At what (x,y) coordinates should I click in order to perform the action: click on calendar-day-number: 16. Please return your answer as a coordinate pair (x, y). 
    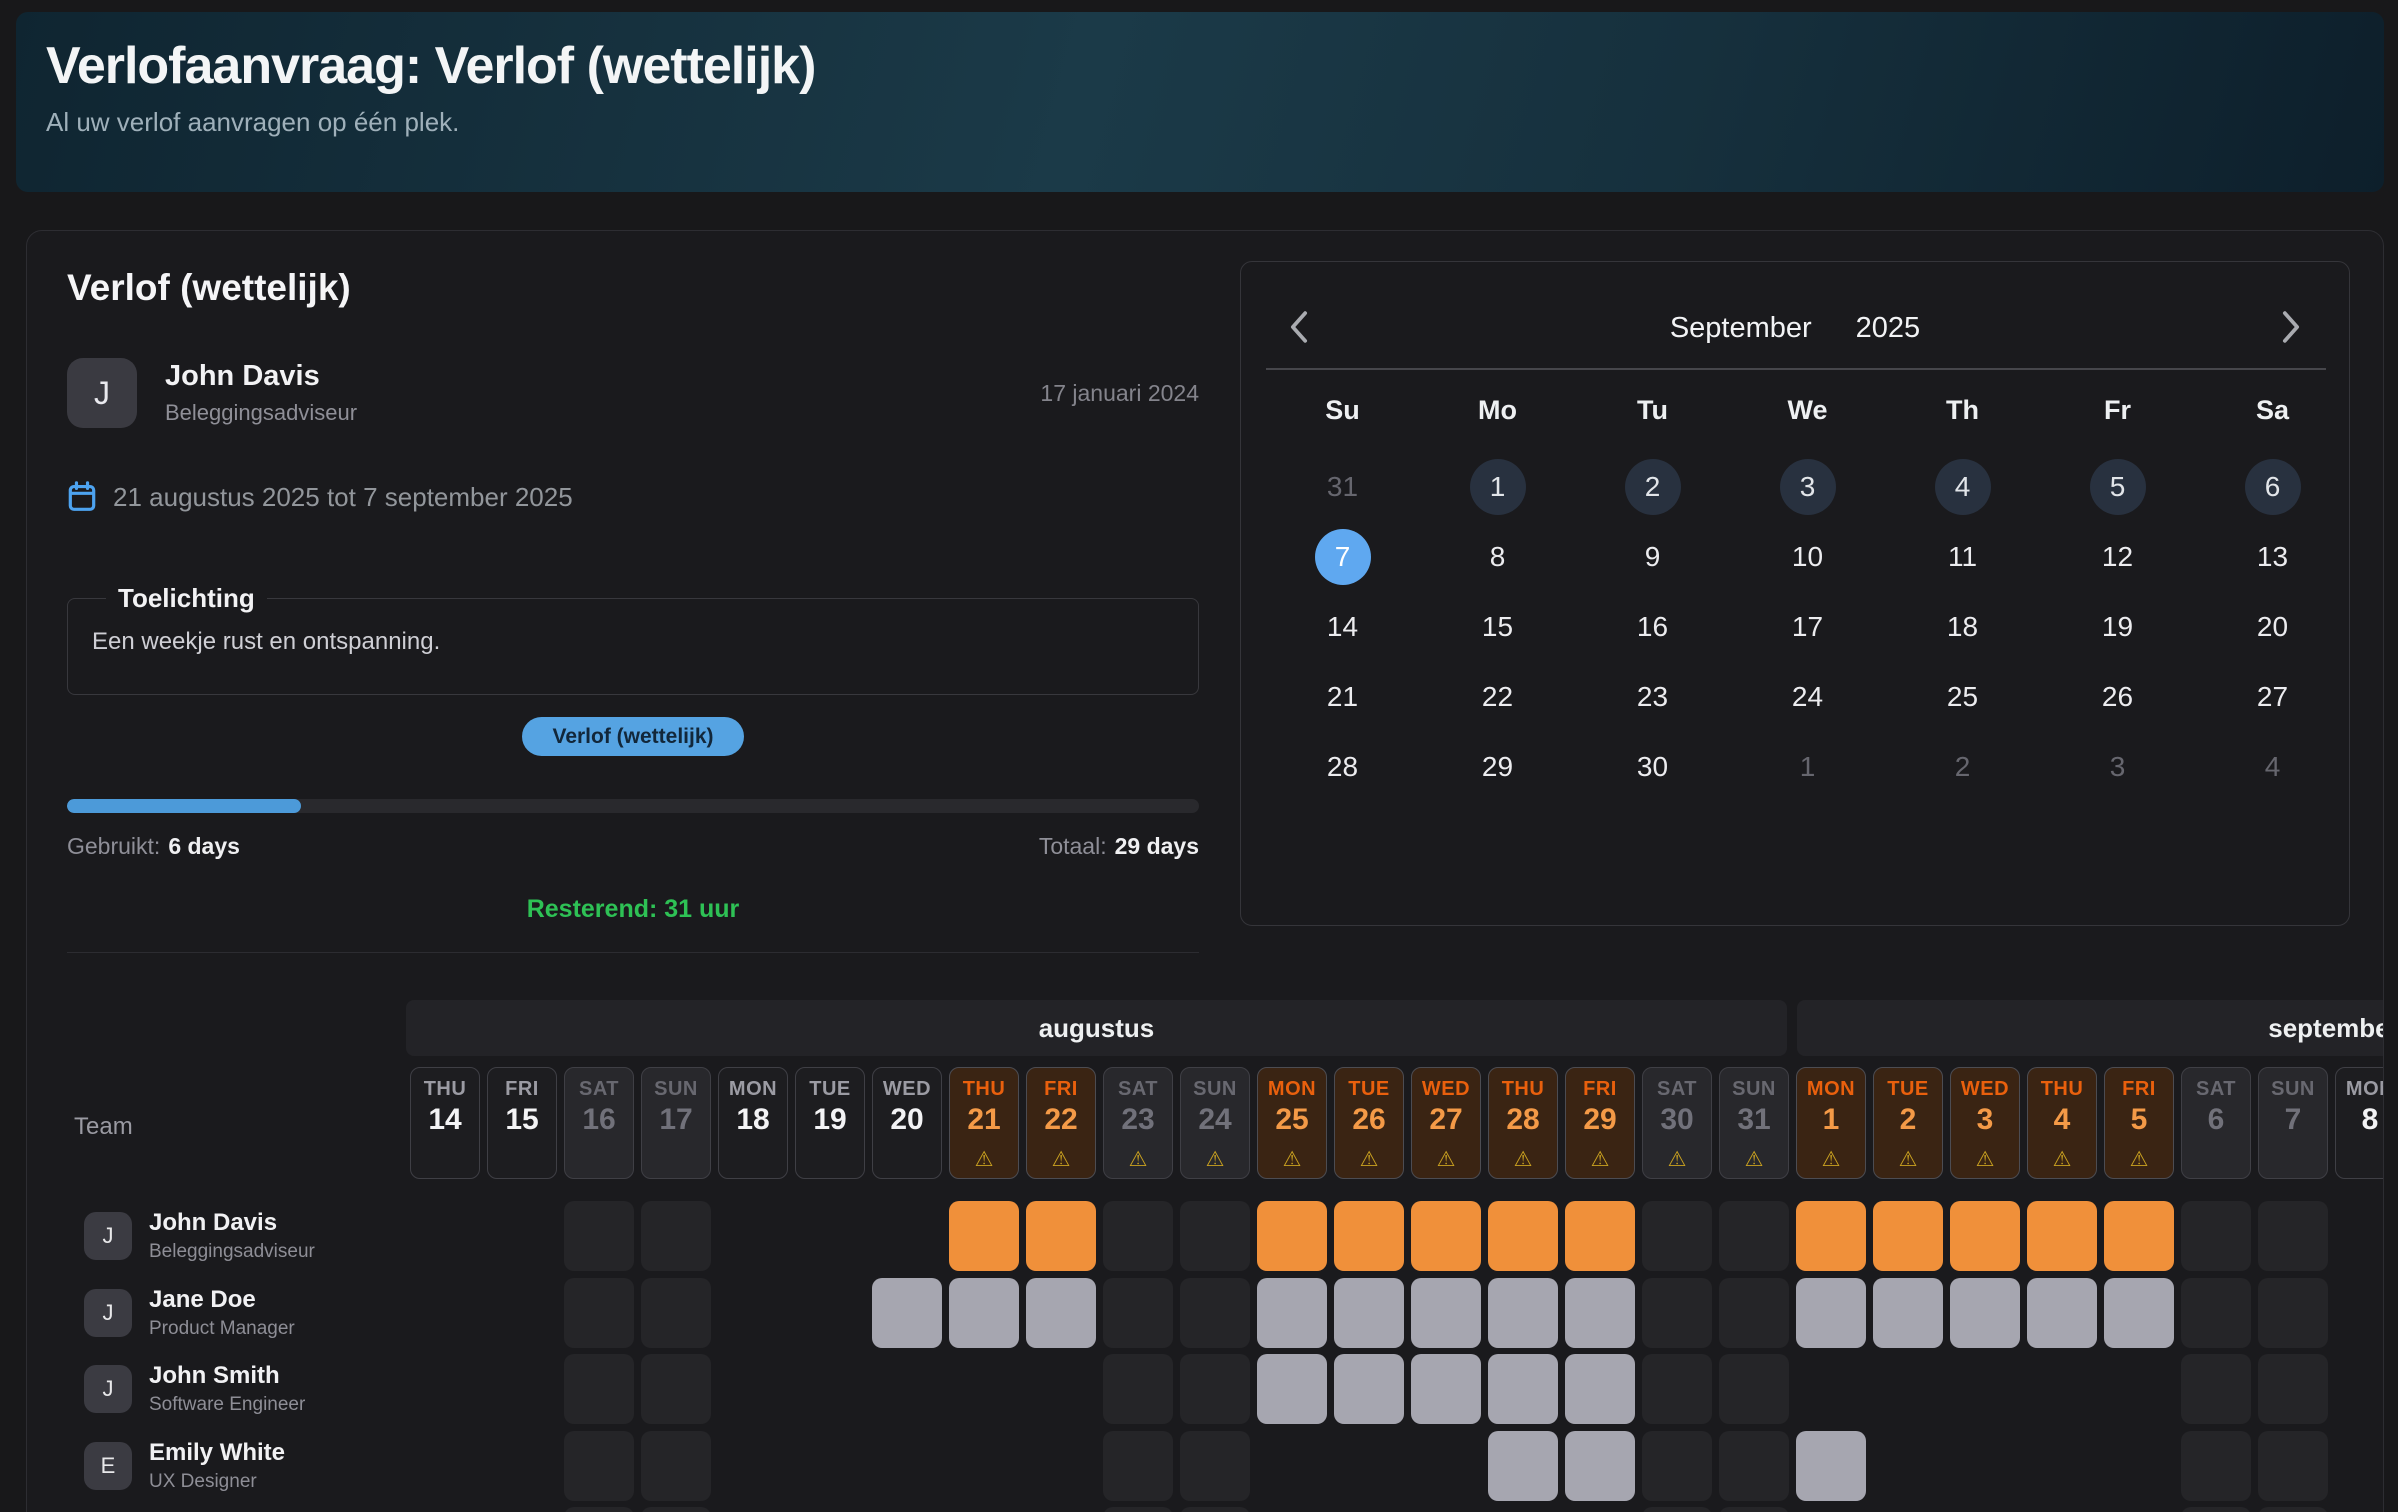
    Looking at the image, I should click on (1652, 626).